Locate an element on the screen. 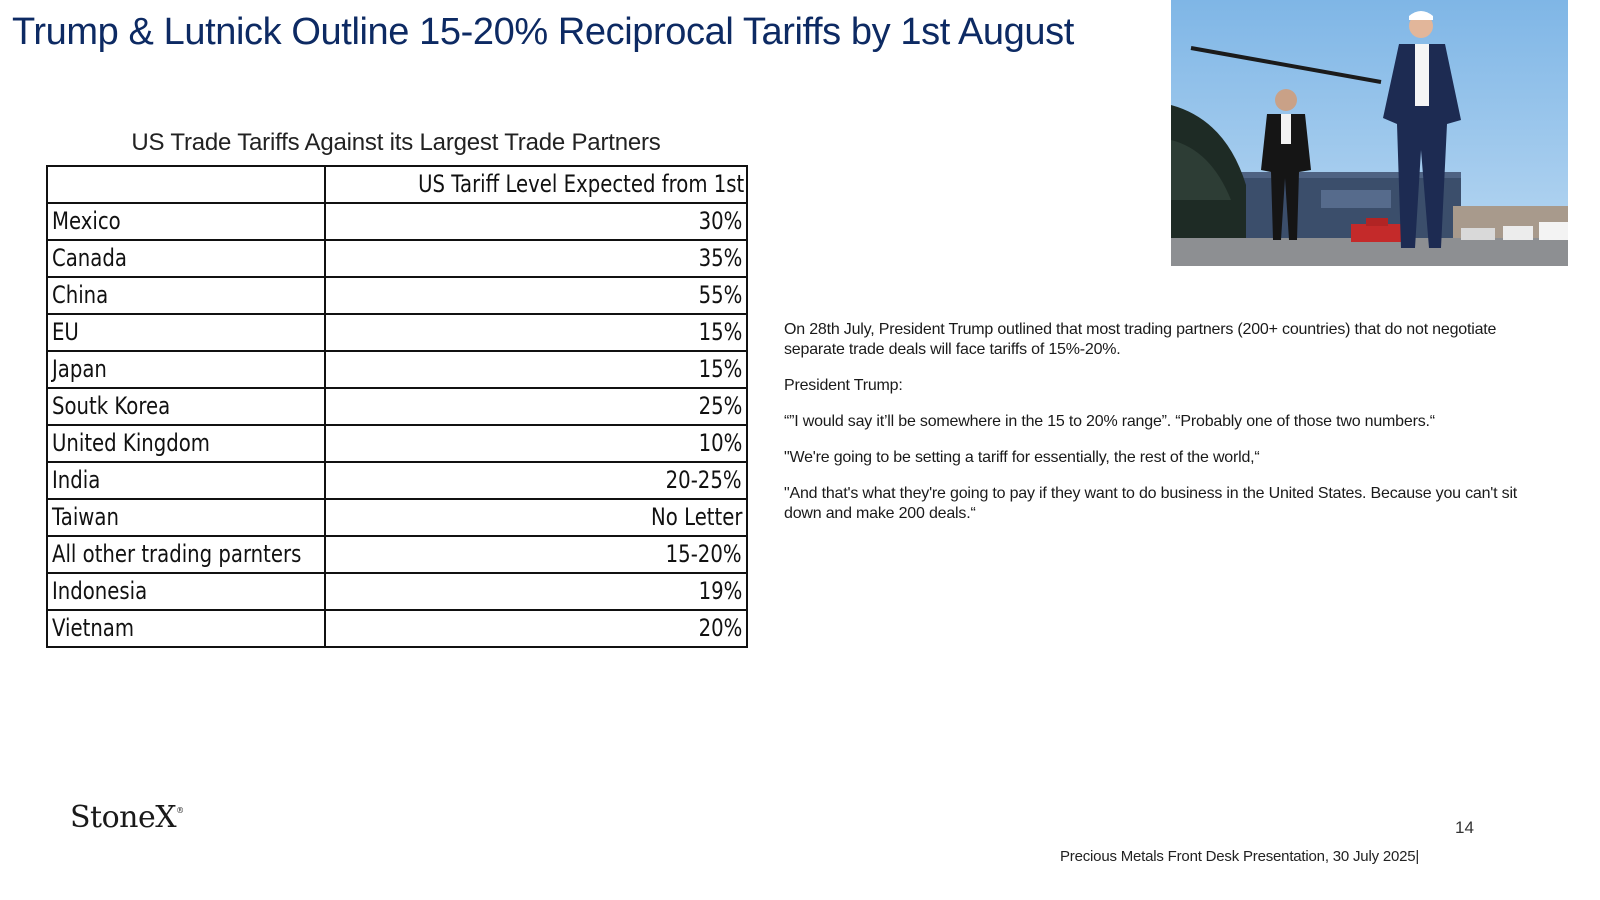 Image resolution: width=1600 pixels, height=900 pixels. header-tariff-cell: US Tariff Level Expected from 1st August is located at coordinates (536, 184).